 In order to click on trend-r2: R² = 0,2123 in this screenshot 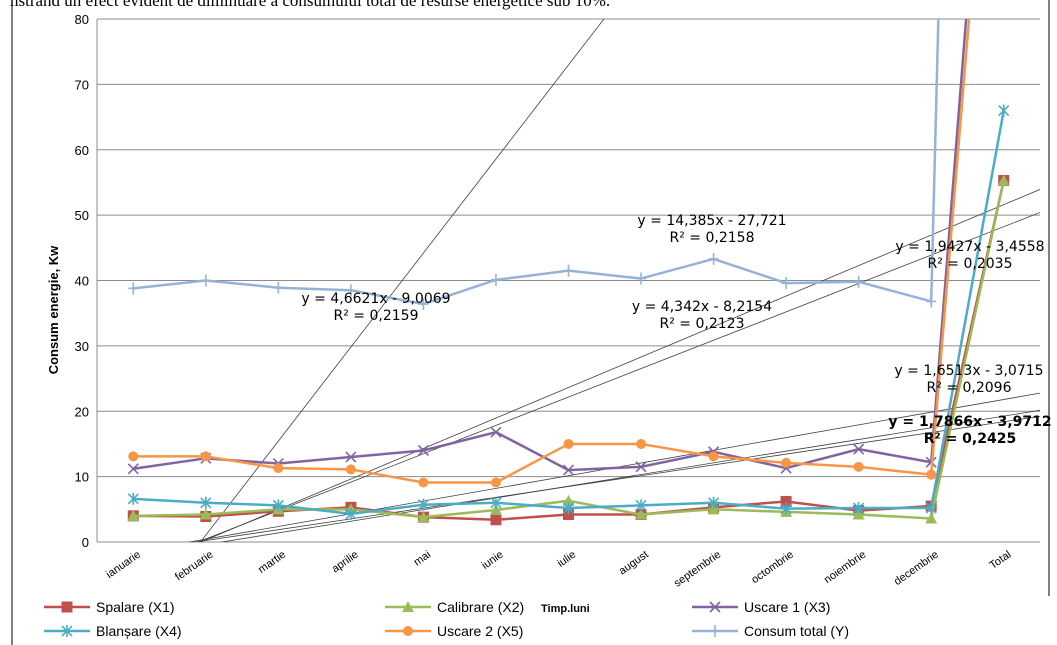, I will do `click(702, 324)`.